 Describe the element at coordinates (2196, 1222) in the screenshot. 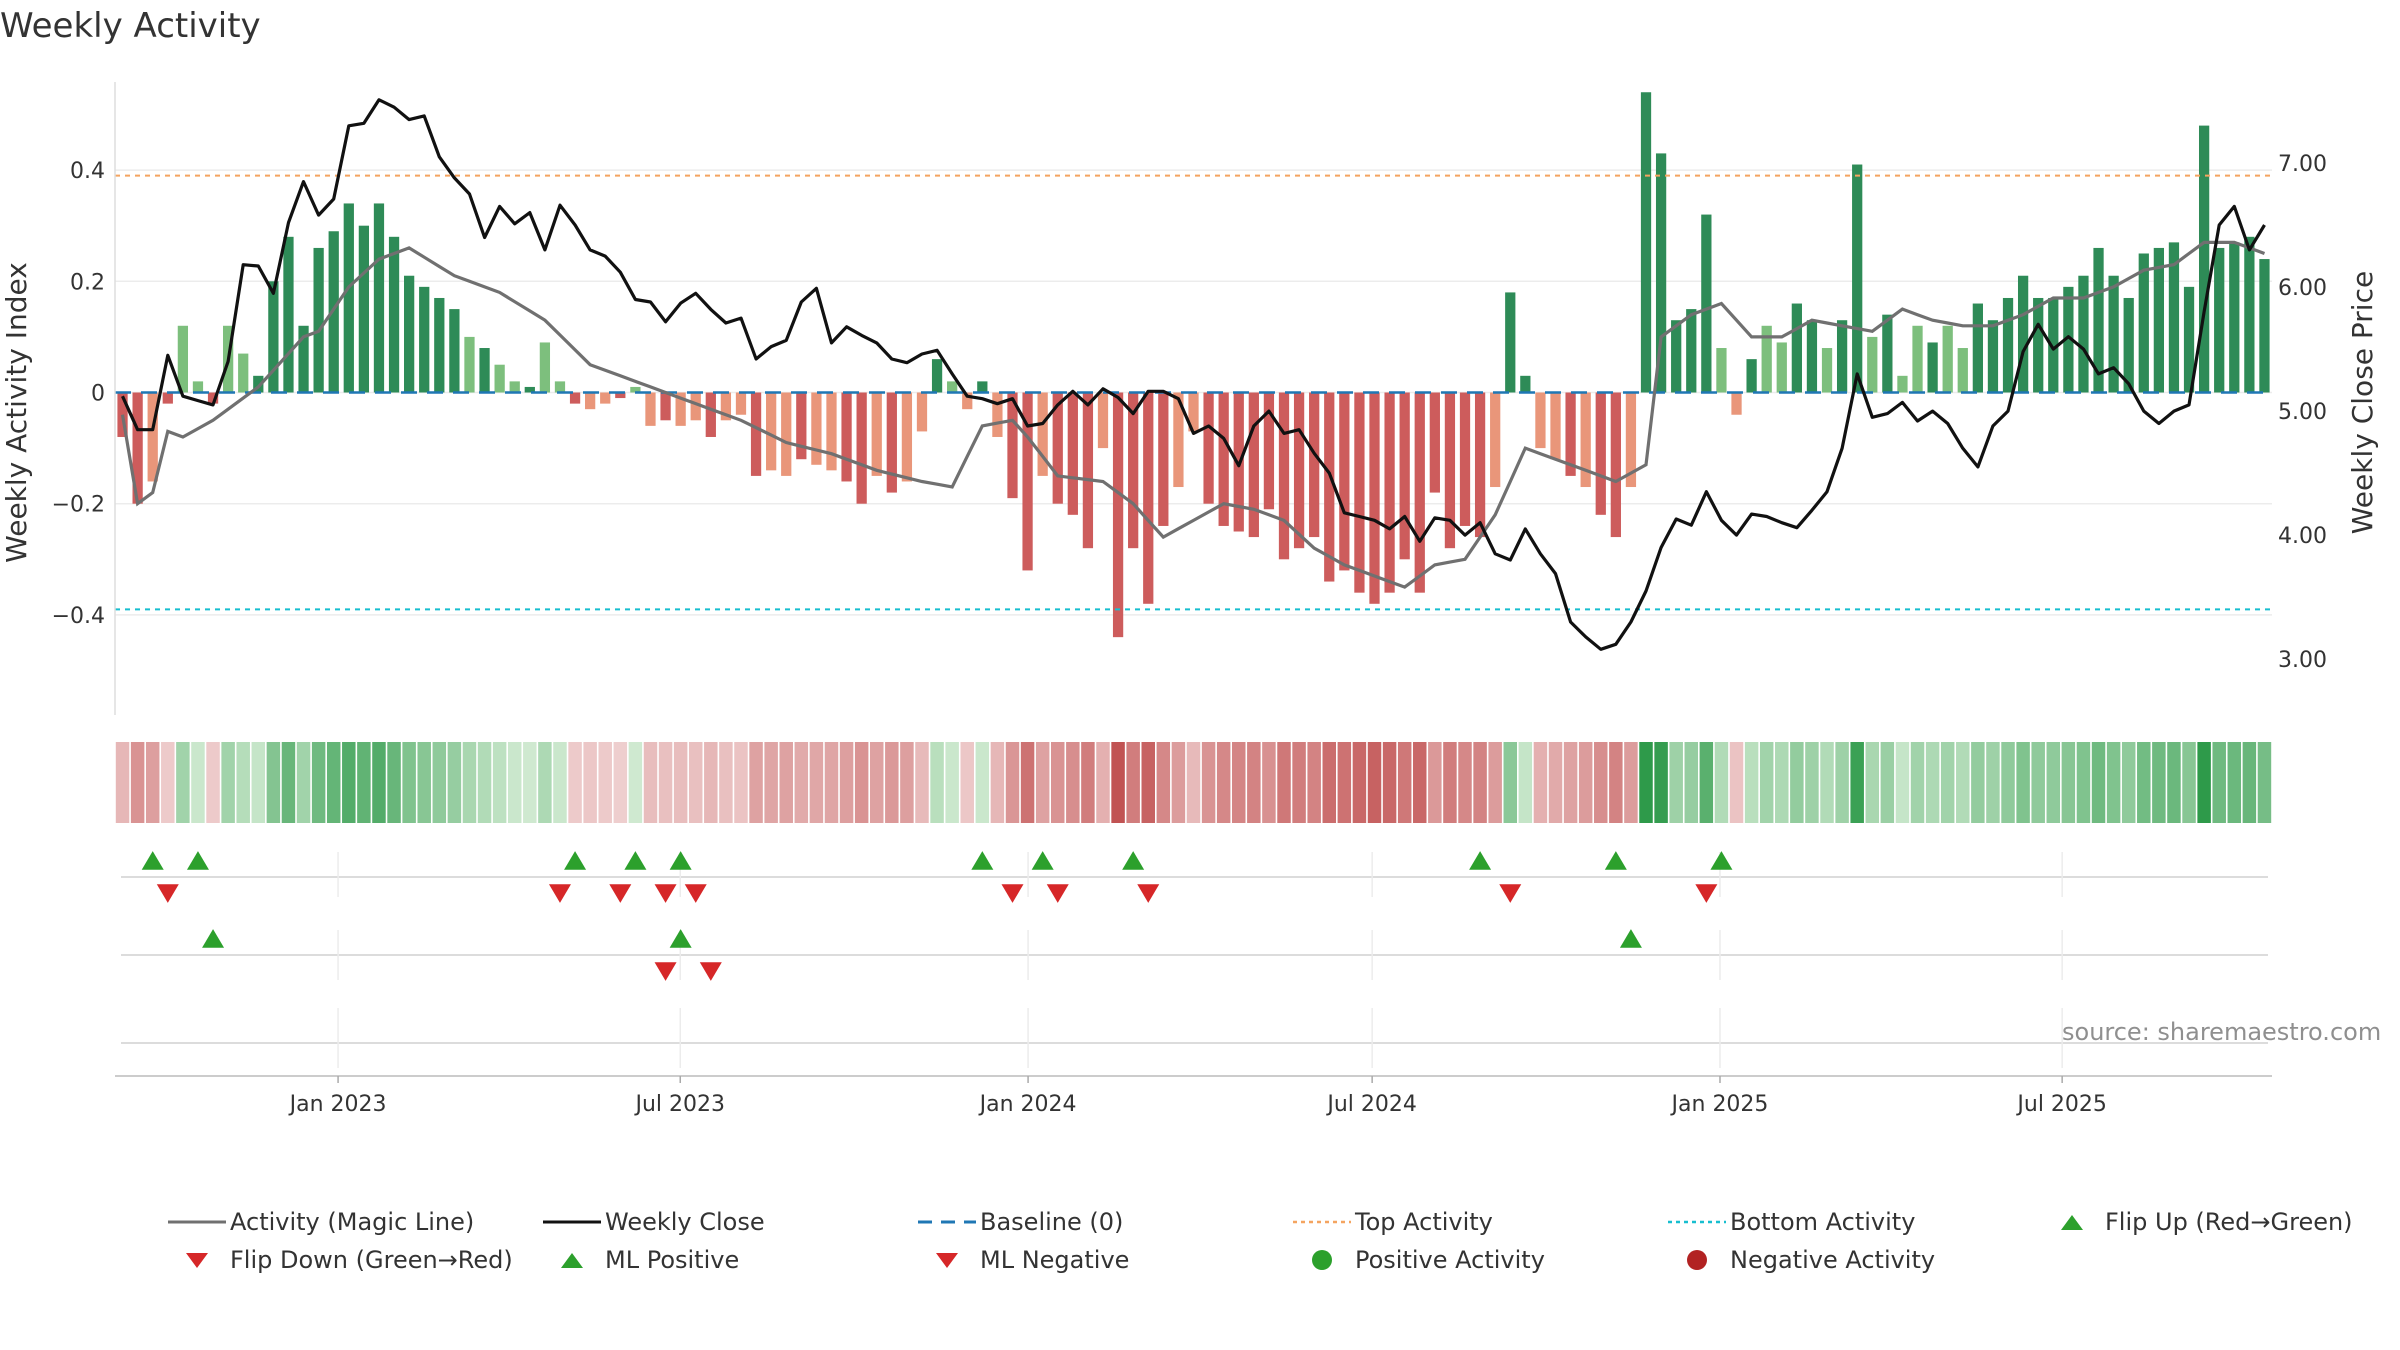

I see `legend-item: Flip Up (Red→Green)` at that location.